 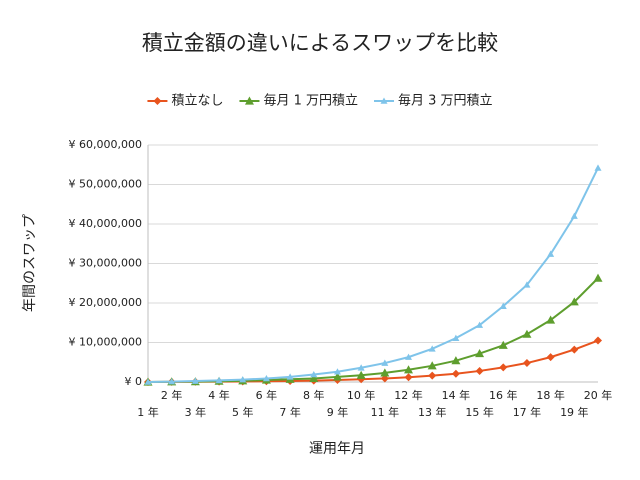 What do you see at coordinates (550, 395) in the screenshot?
I see `x-tick-label: 18 年` at bounding box center [550, 395].